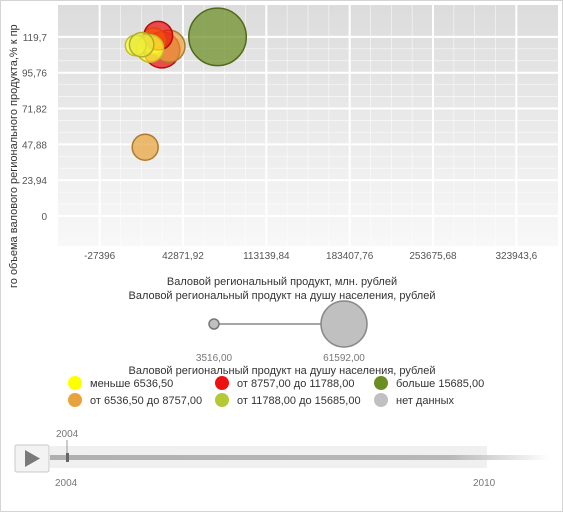 Image resolution: width=563 pixels, height=512 pixels. Describe the element at coordinates (350, 256) in the screenshot. I see `x-tick-label: 183407,76` at that location.